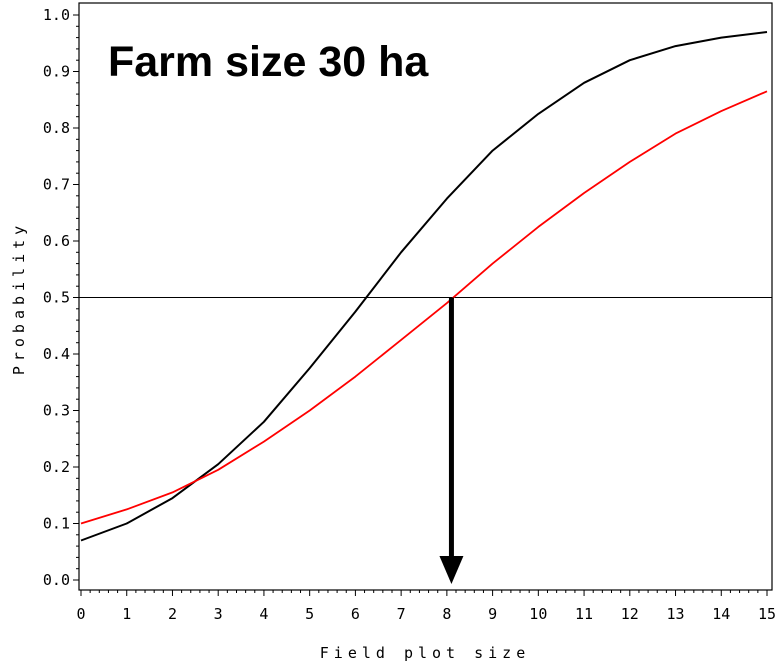 The height and width of the screenshot is (666, 781). Describe the element at coordinates (426, 614) in the screenshot. I see `x-axis-ticks: 0 1 2 3 4 5 6 7 8 9 10 11 12 13 14 15` at that location.